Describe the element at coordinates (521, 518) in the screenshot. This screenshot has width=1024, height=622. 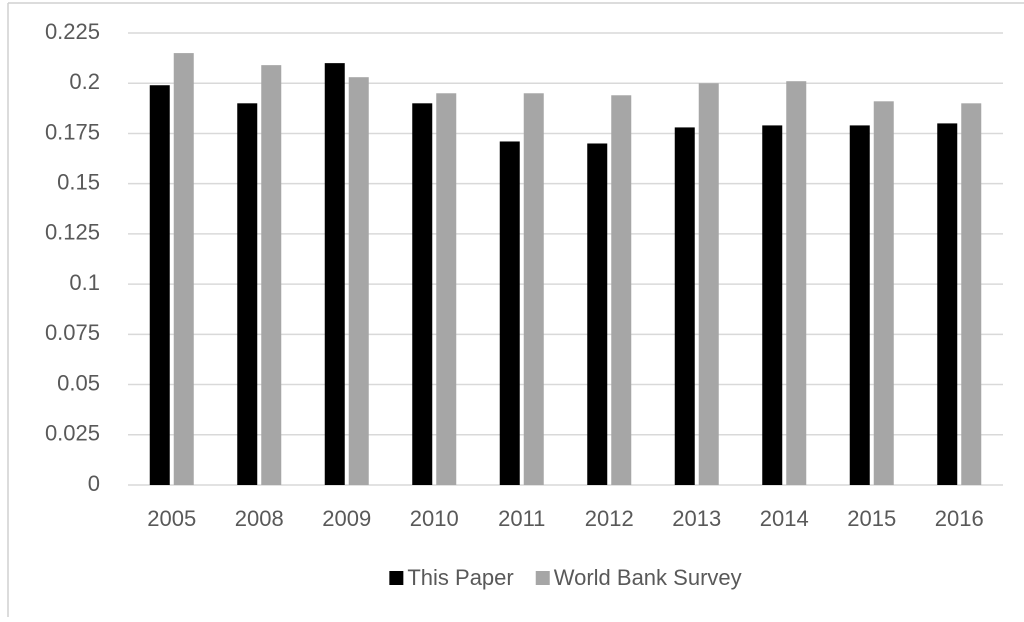
I see `x-tick-label: 2011` at that location.